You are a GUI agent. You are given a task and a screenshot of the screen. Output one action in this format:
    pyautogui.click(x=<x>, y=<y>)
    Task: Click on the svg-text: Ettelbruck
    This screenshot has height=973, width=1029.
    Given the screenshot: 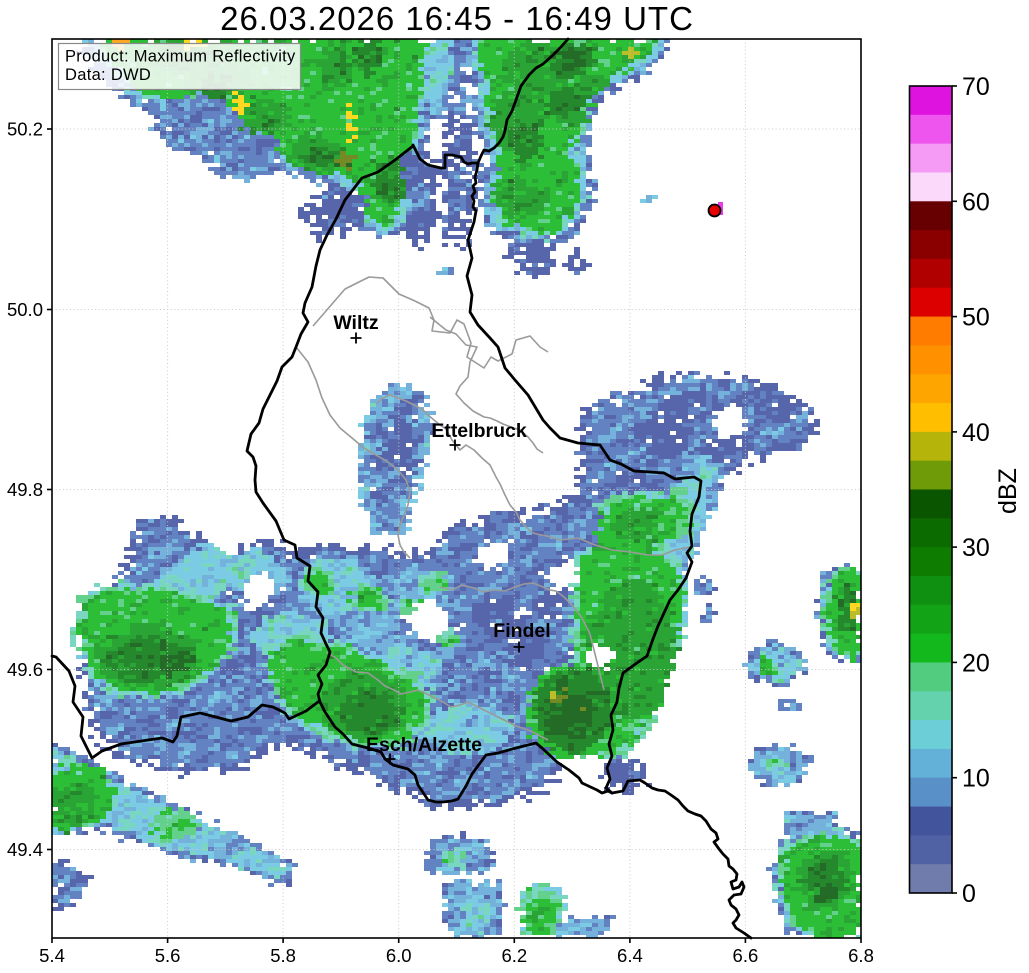 What is the action you would take?
    pyautogui.click(x=479, y=431)
    